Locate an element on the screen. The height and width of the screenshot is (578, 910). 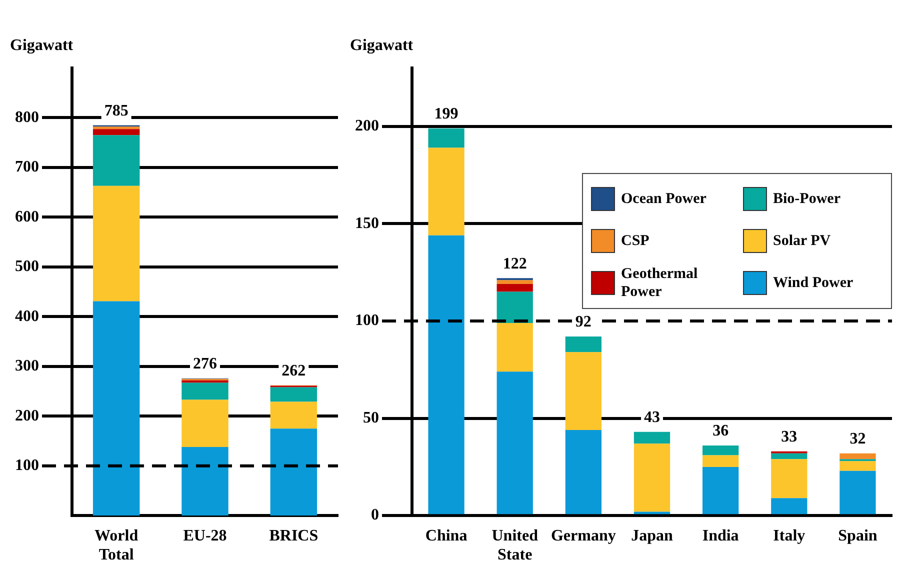
x-tick-label: United State is located at coordinates (515, 545).